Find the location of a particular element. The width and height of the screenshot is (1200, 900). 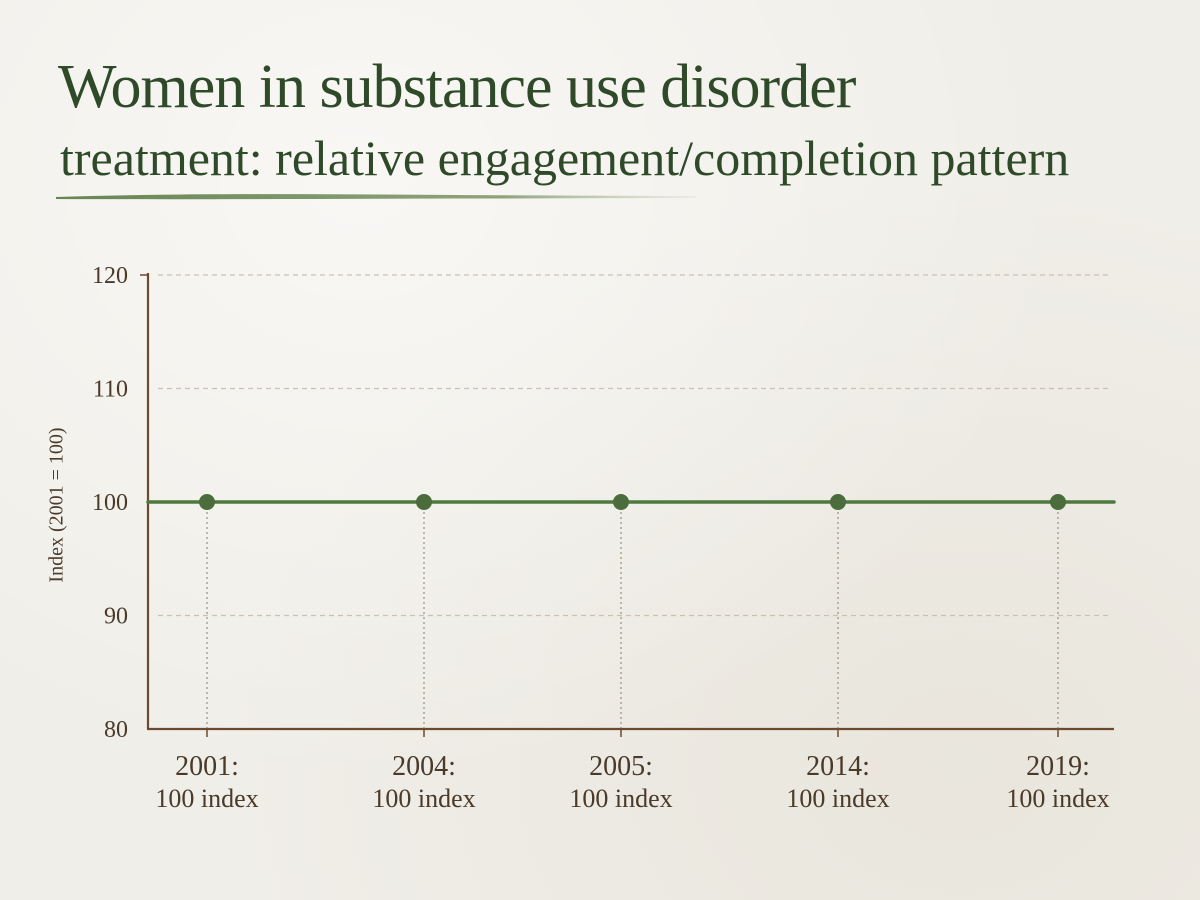

x-tick-label: 2004: is located at coordinates (424, 766).